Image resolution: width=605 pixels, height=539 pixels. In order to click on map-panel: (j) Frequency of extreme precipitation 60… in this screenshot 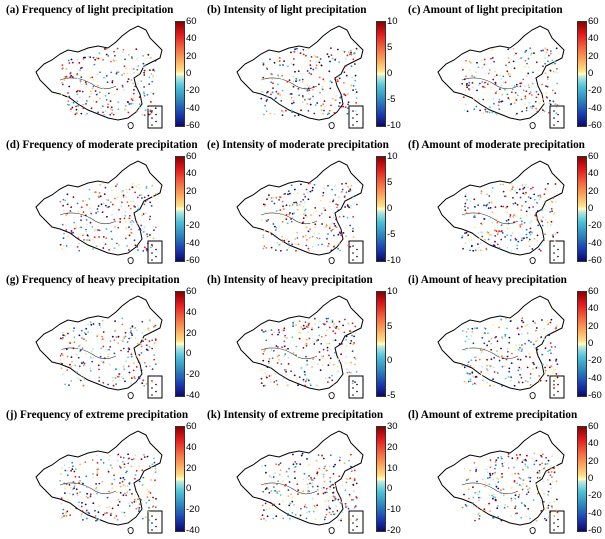, I will do `click(102, 473)`.